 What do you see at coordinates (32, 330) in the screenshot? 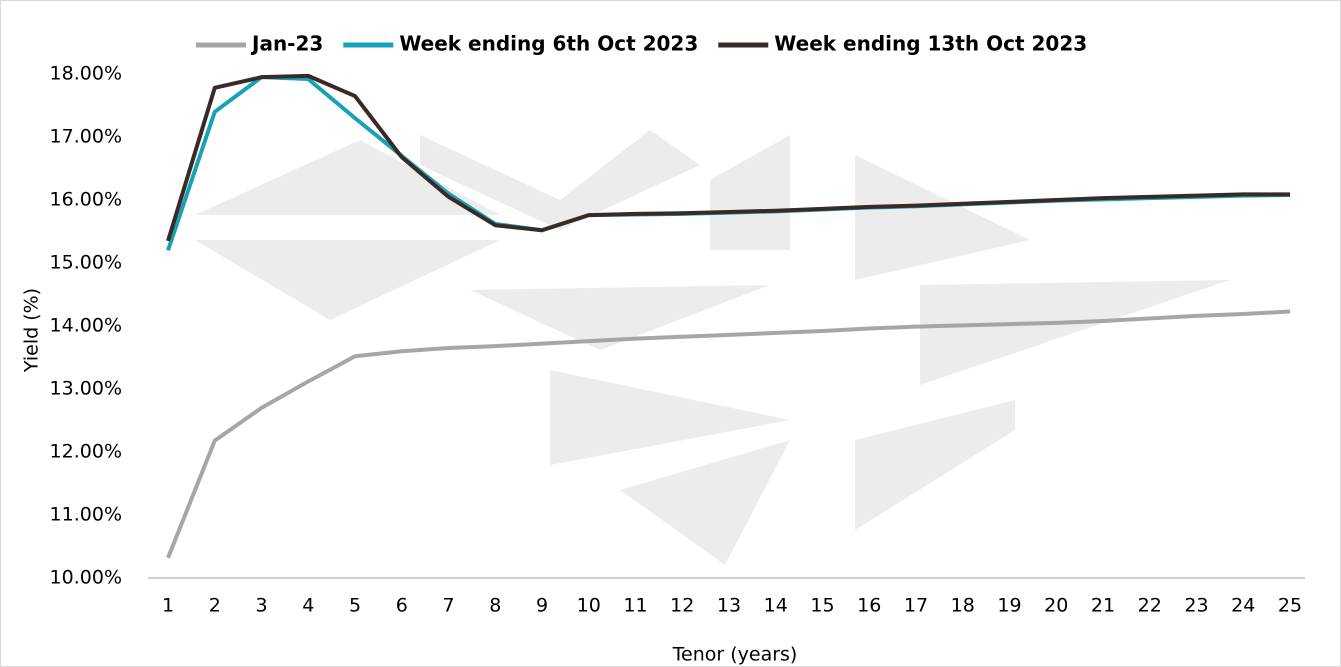
I see `y-axis-label: Yield (%)` at bounding box center [32, 330].